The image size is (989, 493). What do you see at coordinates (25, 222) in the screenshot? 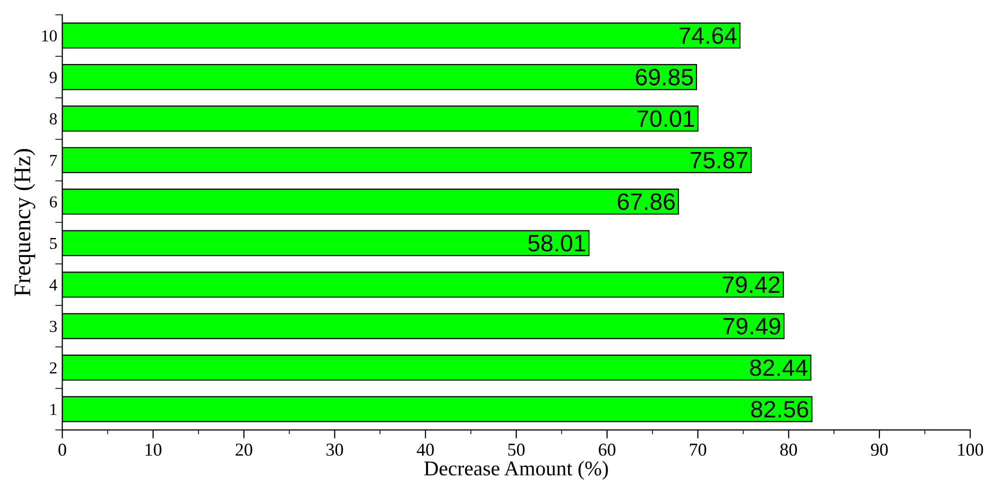
I see `y-axis-title: Frequency (Hz)` at bounding box center [25, 222].